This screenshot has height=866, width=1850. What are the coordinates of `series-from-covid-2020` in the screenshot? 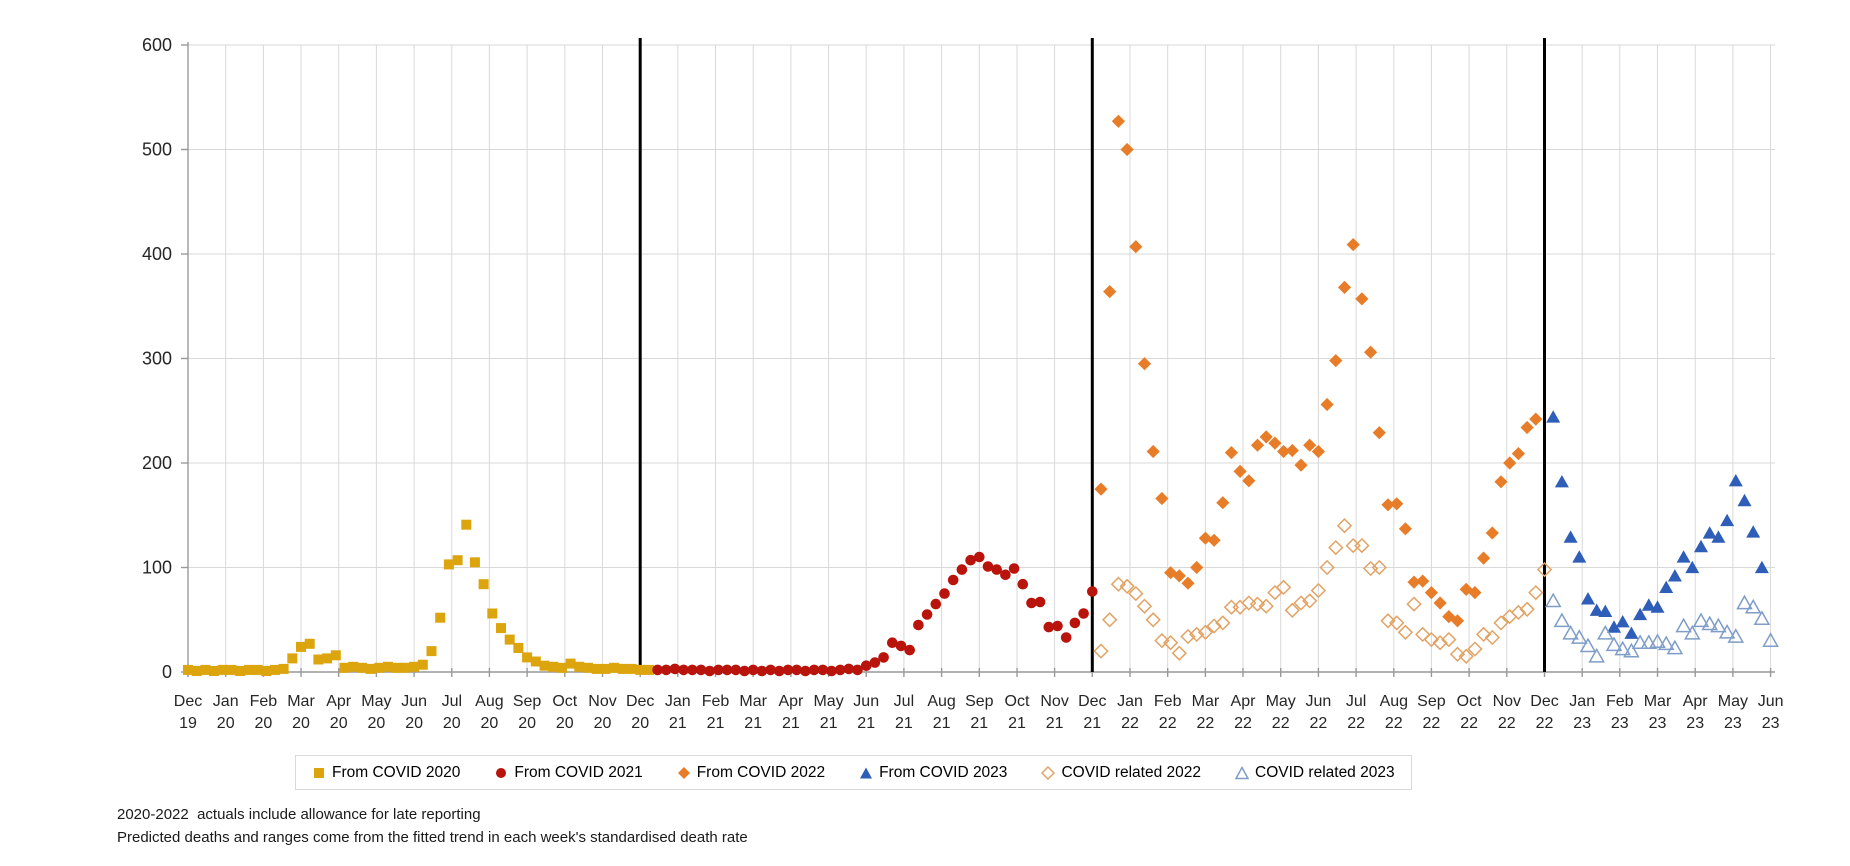 It's located at (418, 597).